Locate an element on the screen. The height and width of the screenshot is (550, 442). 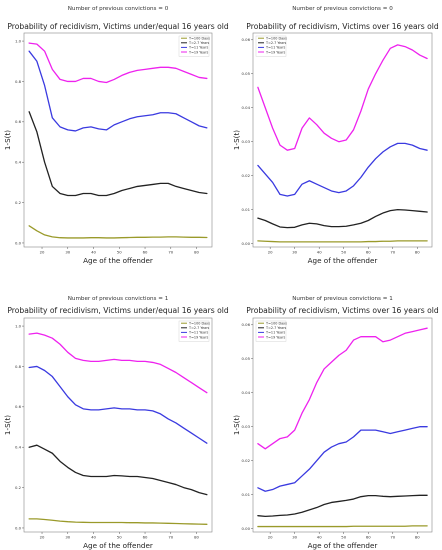
y-tick-label: 1.0 is located at coordinates (18, 325).